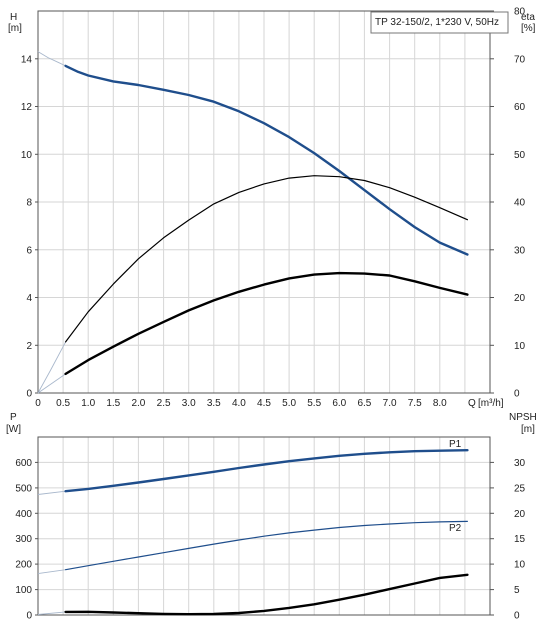 The image size is (552, 628). What do you see at coordinates (38, 403) in the screenshot?
I see `x-tick-label: 0` at bounding box center [38, 403].